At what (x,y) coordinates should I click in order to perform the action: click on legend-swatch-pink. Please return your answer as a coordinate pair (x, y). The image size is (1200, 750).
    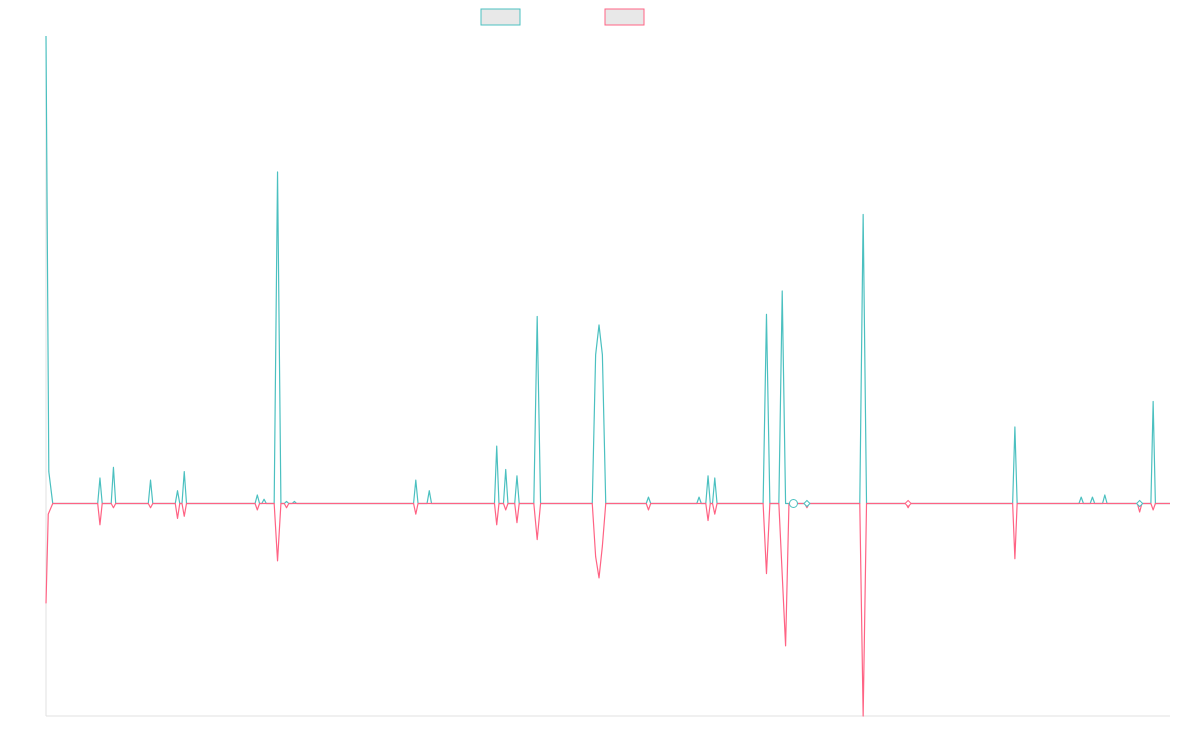
    Looking at the image, I should click on (624, 17).